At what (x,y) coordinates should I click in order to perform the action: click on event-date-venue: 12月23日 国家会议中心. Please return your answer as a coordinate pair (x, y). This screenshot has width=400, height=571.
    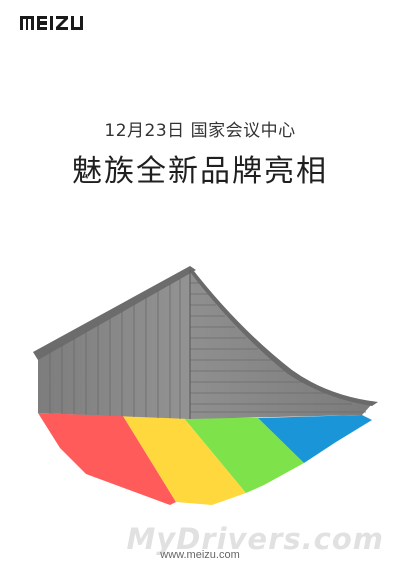
    Looking at the image, I should click on (200, 131).